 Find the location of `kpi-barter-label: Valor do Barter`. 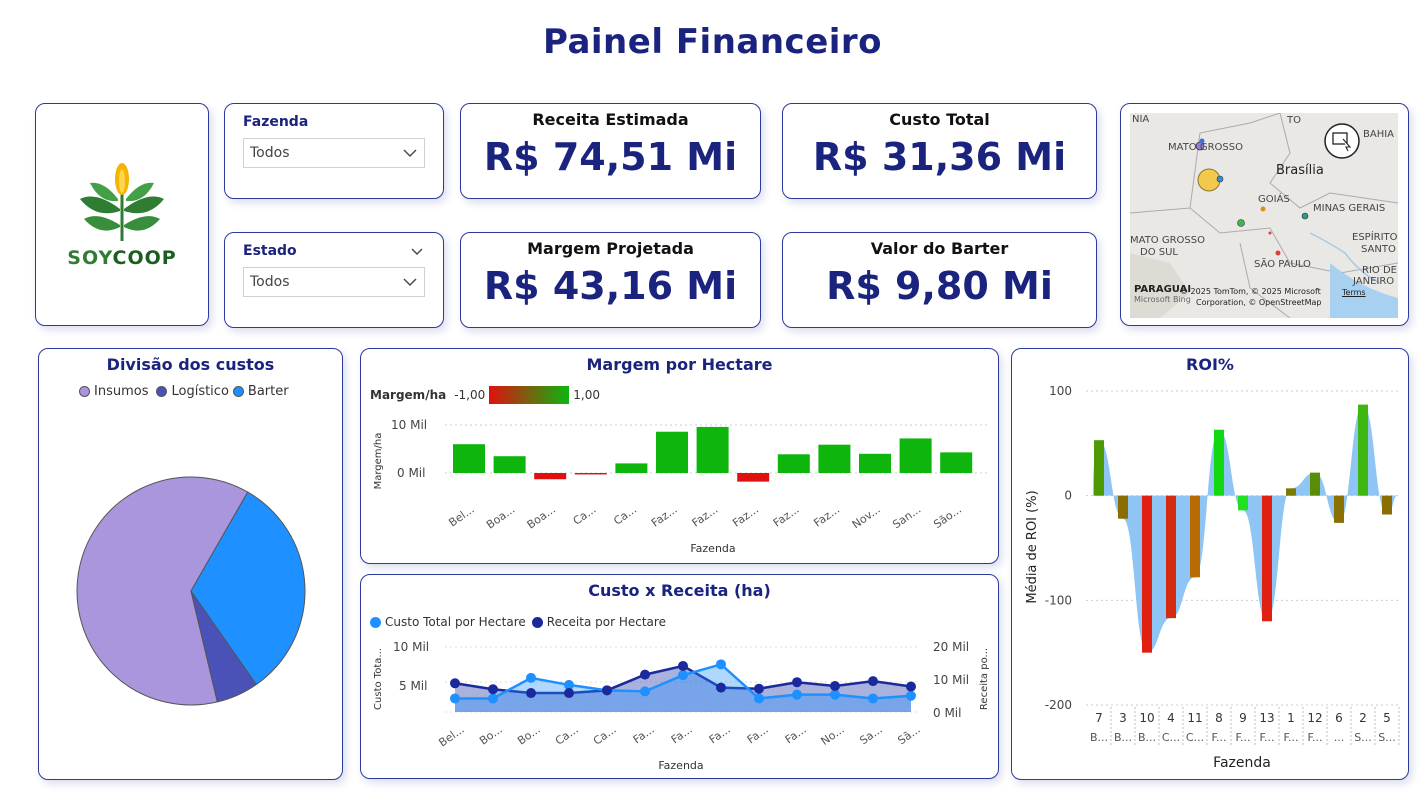

kpi-barter-label: Valor do Barter is located at coordinates (939, 248).